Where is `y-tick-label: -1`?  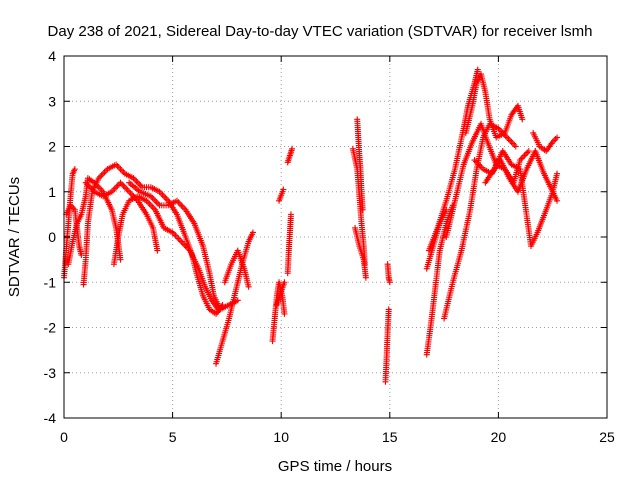 y-tick-label: -1 is located at coordinates (50, 282).